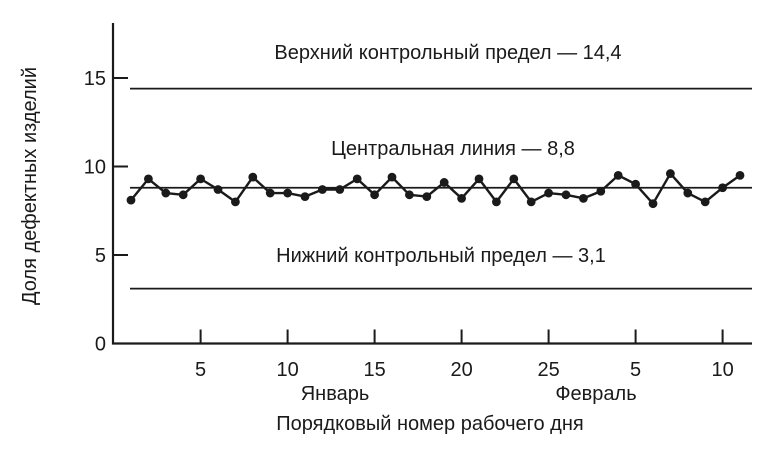  What do you see at coordinates (448, 53) in the screenshot?
I see `upper-control-limit-label: Верхний контрольный предел — 14,4` at bounding box center [448, 53].